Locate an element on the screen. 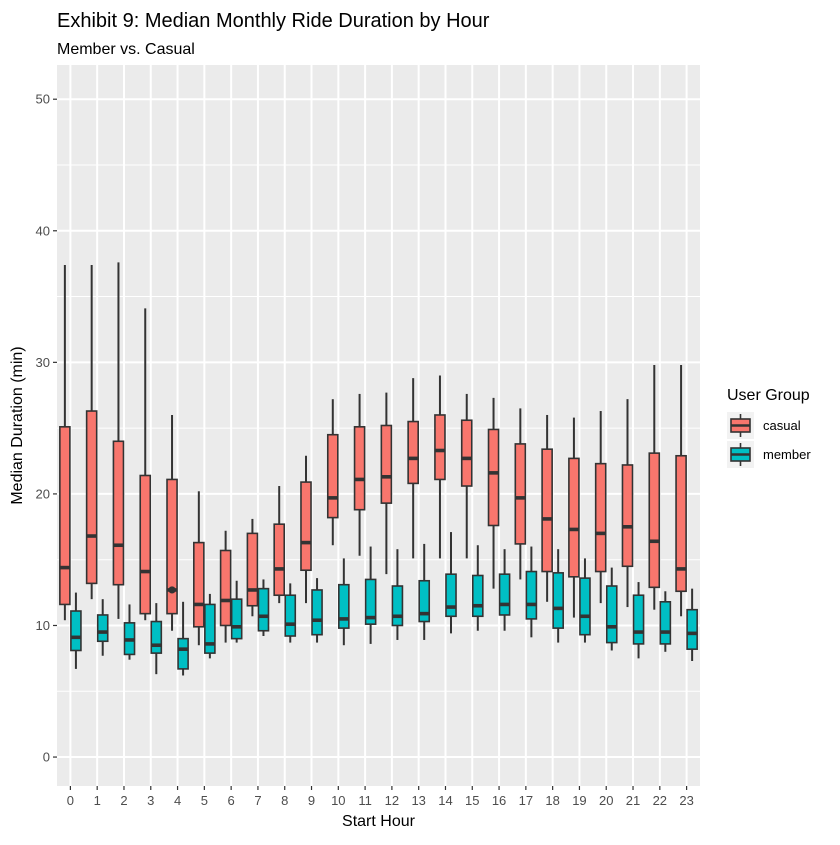 This screenshot has width=840, height=845. legend-title: User Group is located at coordinates (768, 395).